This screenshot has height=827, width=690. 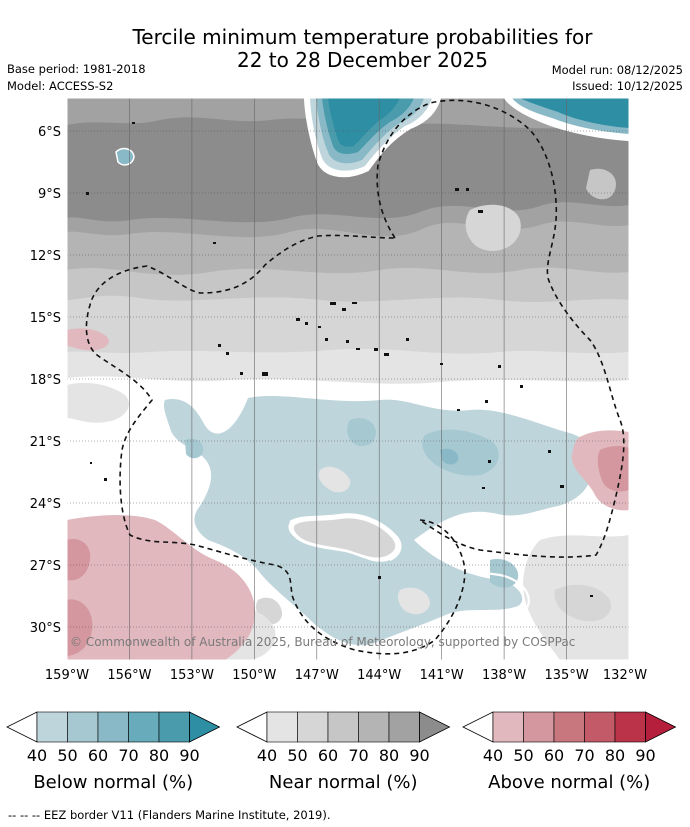 What do you see at coordinates (45, 566) in the screenshot?
I see `lat-label: 27°S` at bounding box center [45, 566].